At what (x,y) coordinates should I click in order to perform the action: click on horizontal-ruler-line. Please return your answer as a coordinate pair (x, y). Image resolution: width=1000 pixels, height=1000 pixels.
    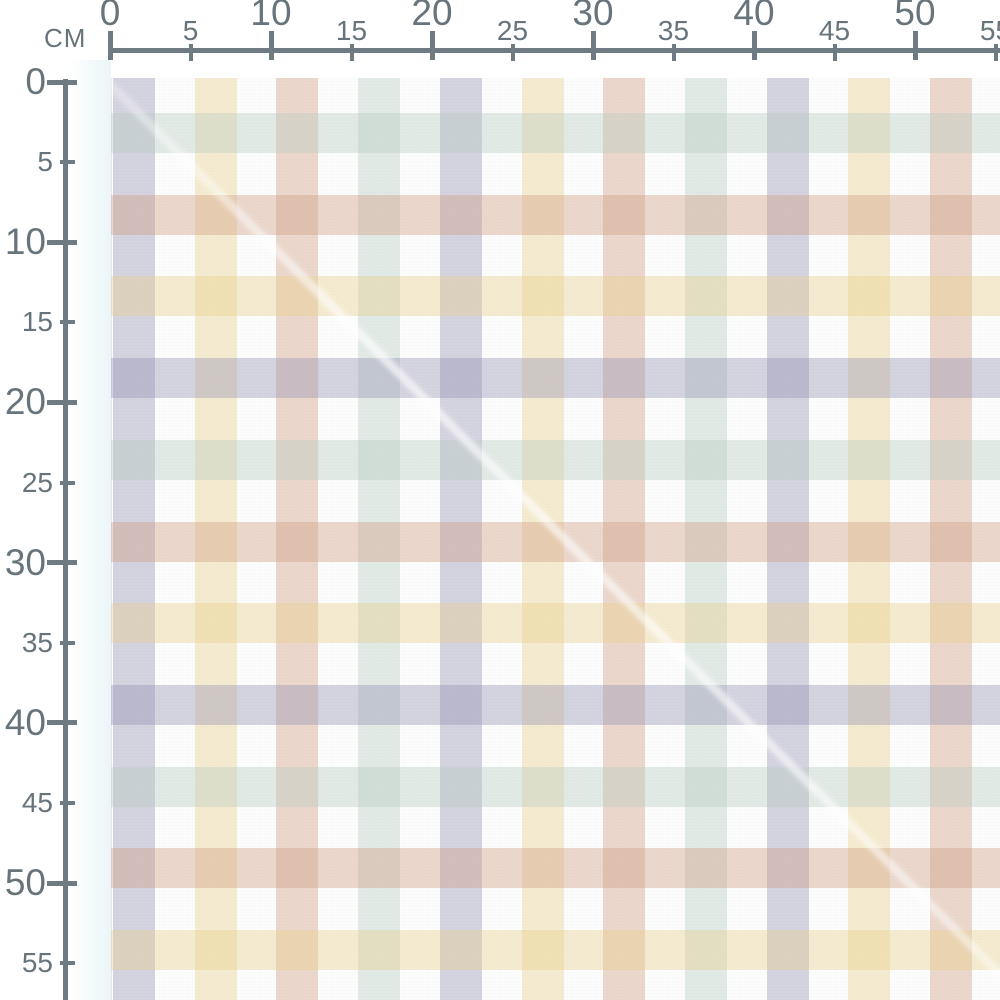
    Looking at the image, I should click on (555, 50).